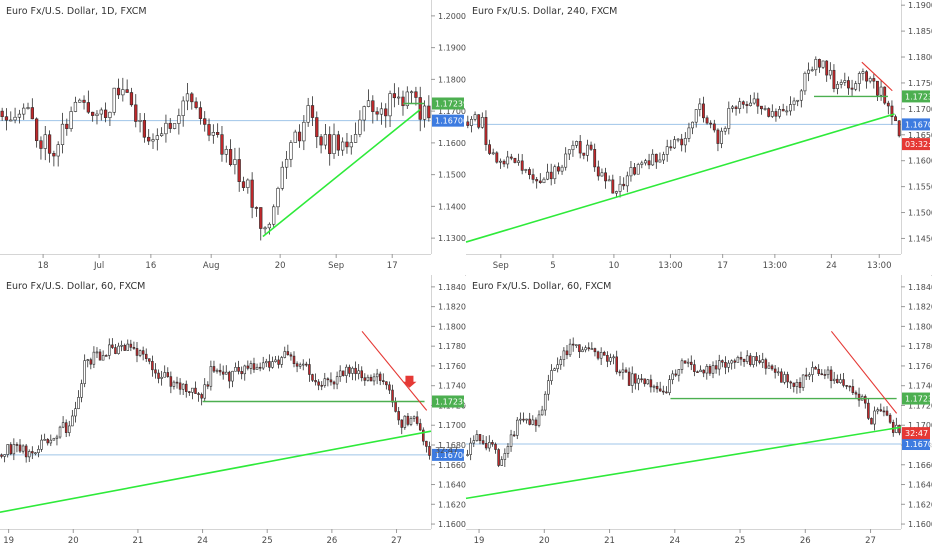  Describe the element at coordinates (722, 266) in the screenshot. I see `time-tick-label: 17` at that location.